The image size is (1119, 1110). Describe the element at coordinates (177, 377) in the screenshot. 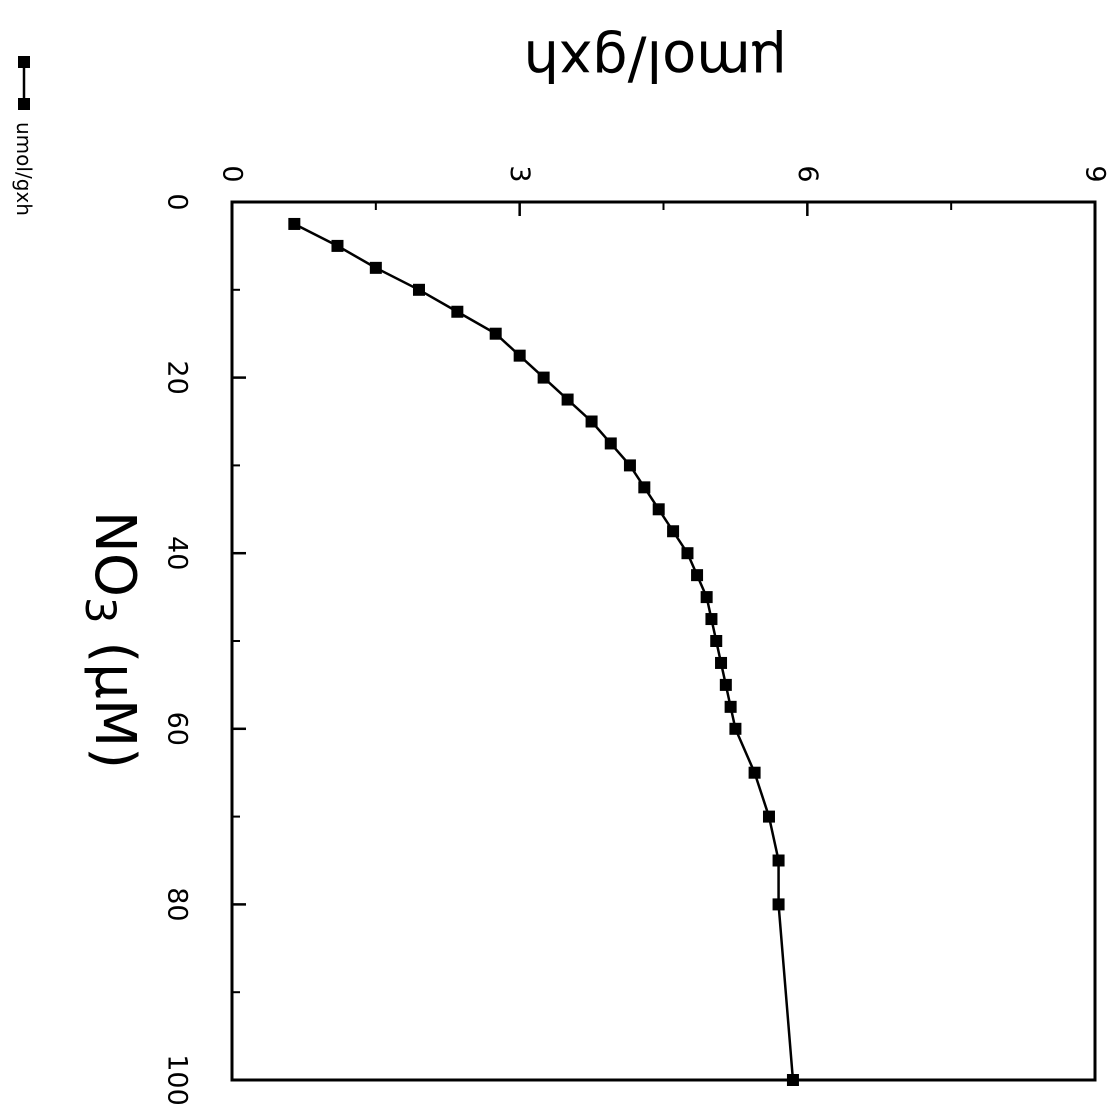

I see `x-tick-label: 20` at that location.